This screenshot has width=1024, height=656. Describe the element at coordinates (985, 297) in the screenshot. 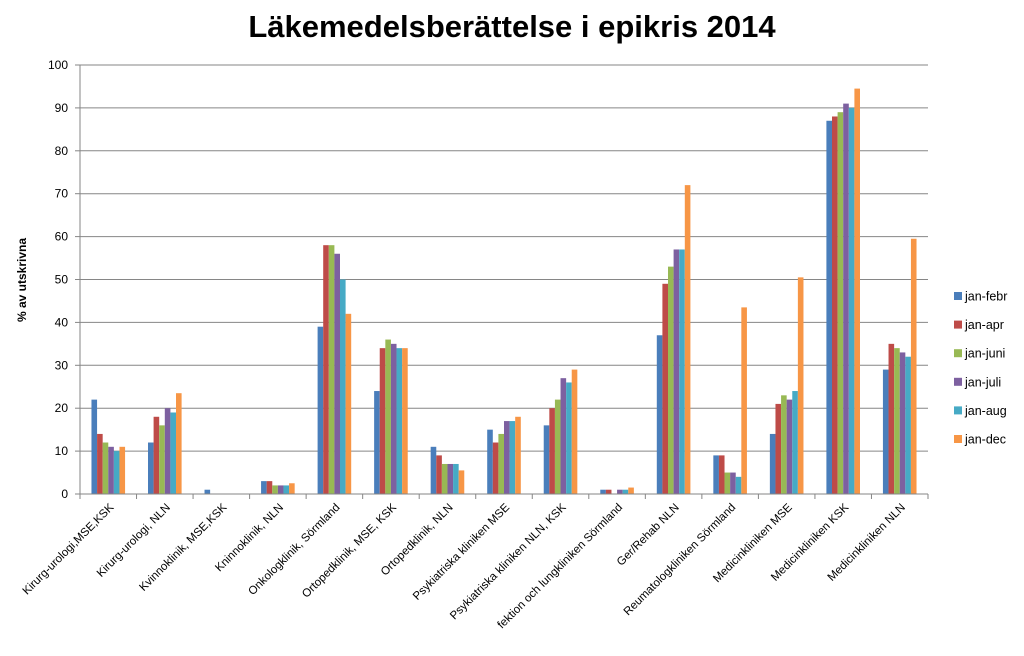

I see `legend-label: jan-febr` at that location.